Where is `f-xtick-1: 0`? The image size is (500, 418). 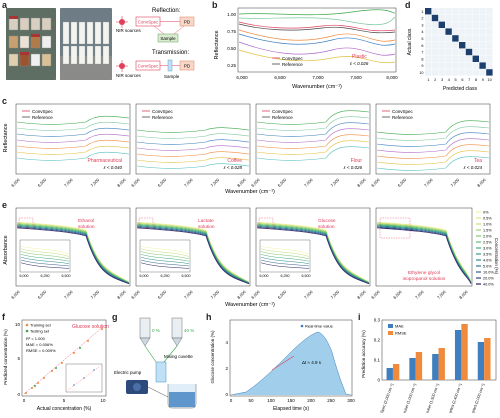
f-xtick-1: 0 is located at coordinates (24, 400).